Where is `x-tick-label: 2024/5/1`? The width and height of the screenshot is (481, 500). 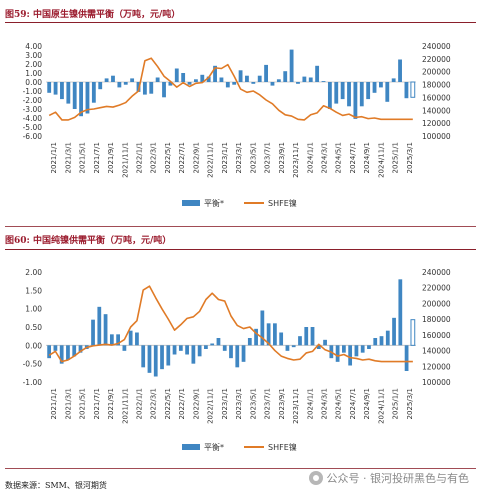 x-tick-label: 2024/5/1 is located at coordinates (339, 403).